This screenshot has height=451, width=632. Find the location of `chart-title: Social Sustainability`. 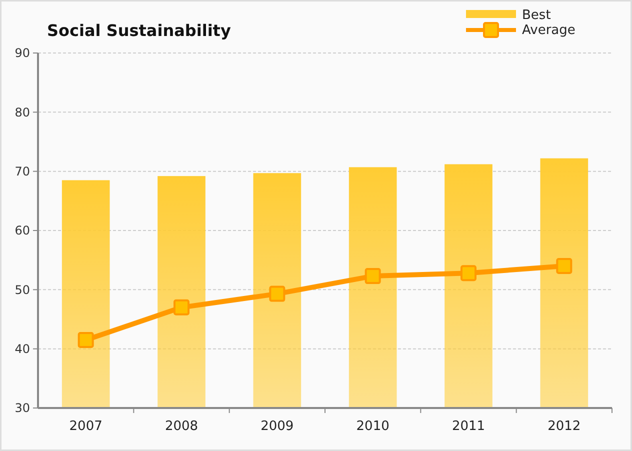

chart-title: Social Sustainability is located at coordinates (139, 30).